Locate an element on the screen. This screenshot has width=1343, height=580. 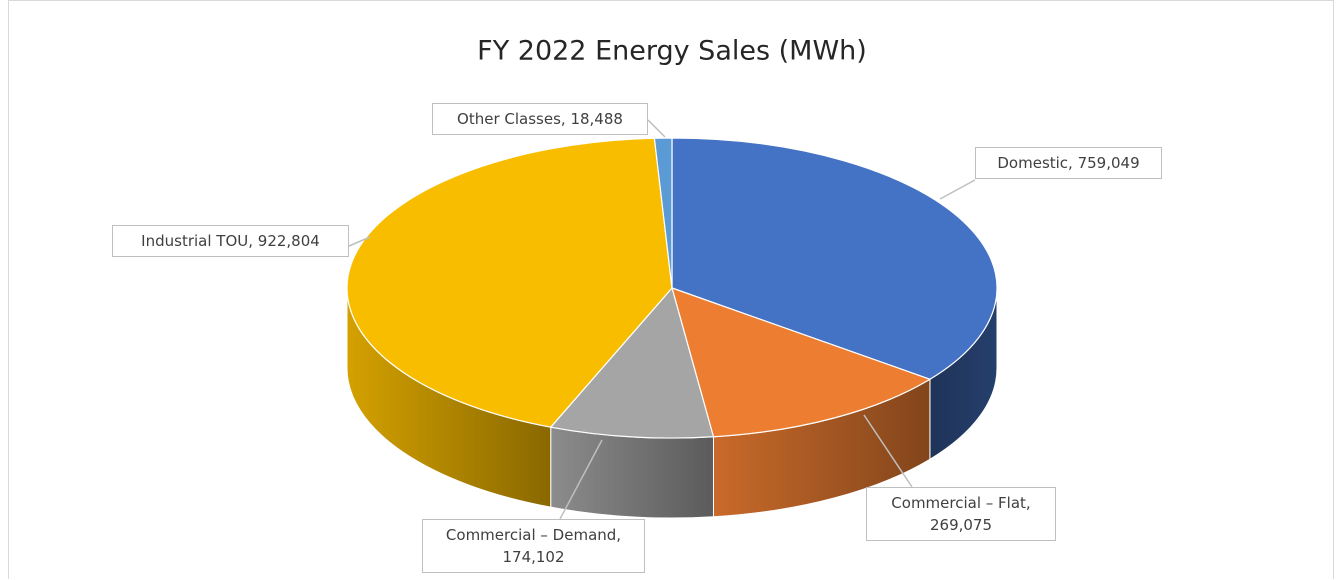
data-label: Industrial TOU, 922,804 is located at coordinates (230, 241).